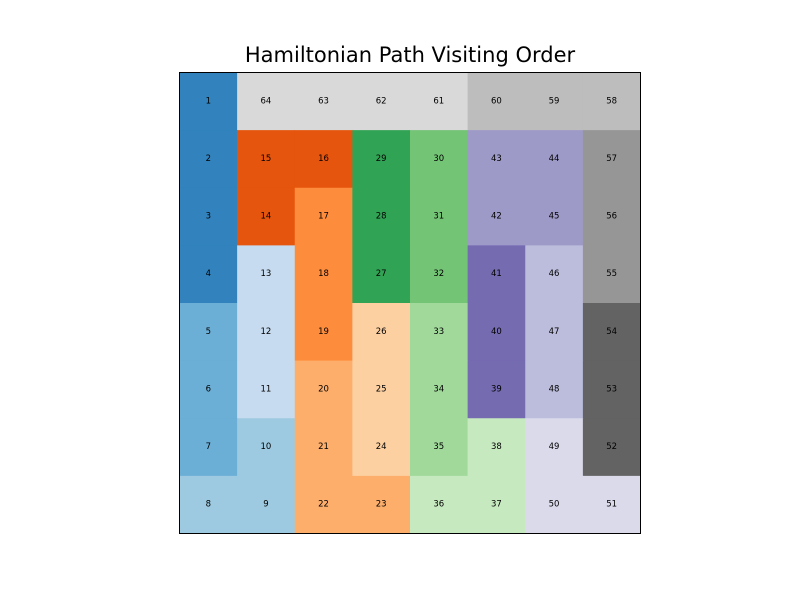 The width and height of the screenshot is (800, 600). What do you see at coordinates (611, 101) in the screenshot?
I see `cell-label-58: 58` at bounding box center [611, 101].